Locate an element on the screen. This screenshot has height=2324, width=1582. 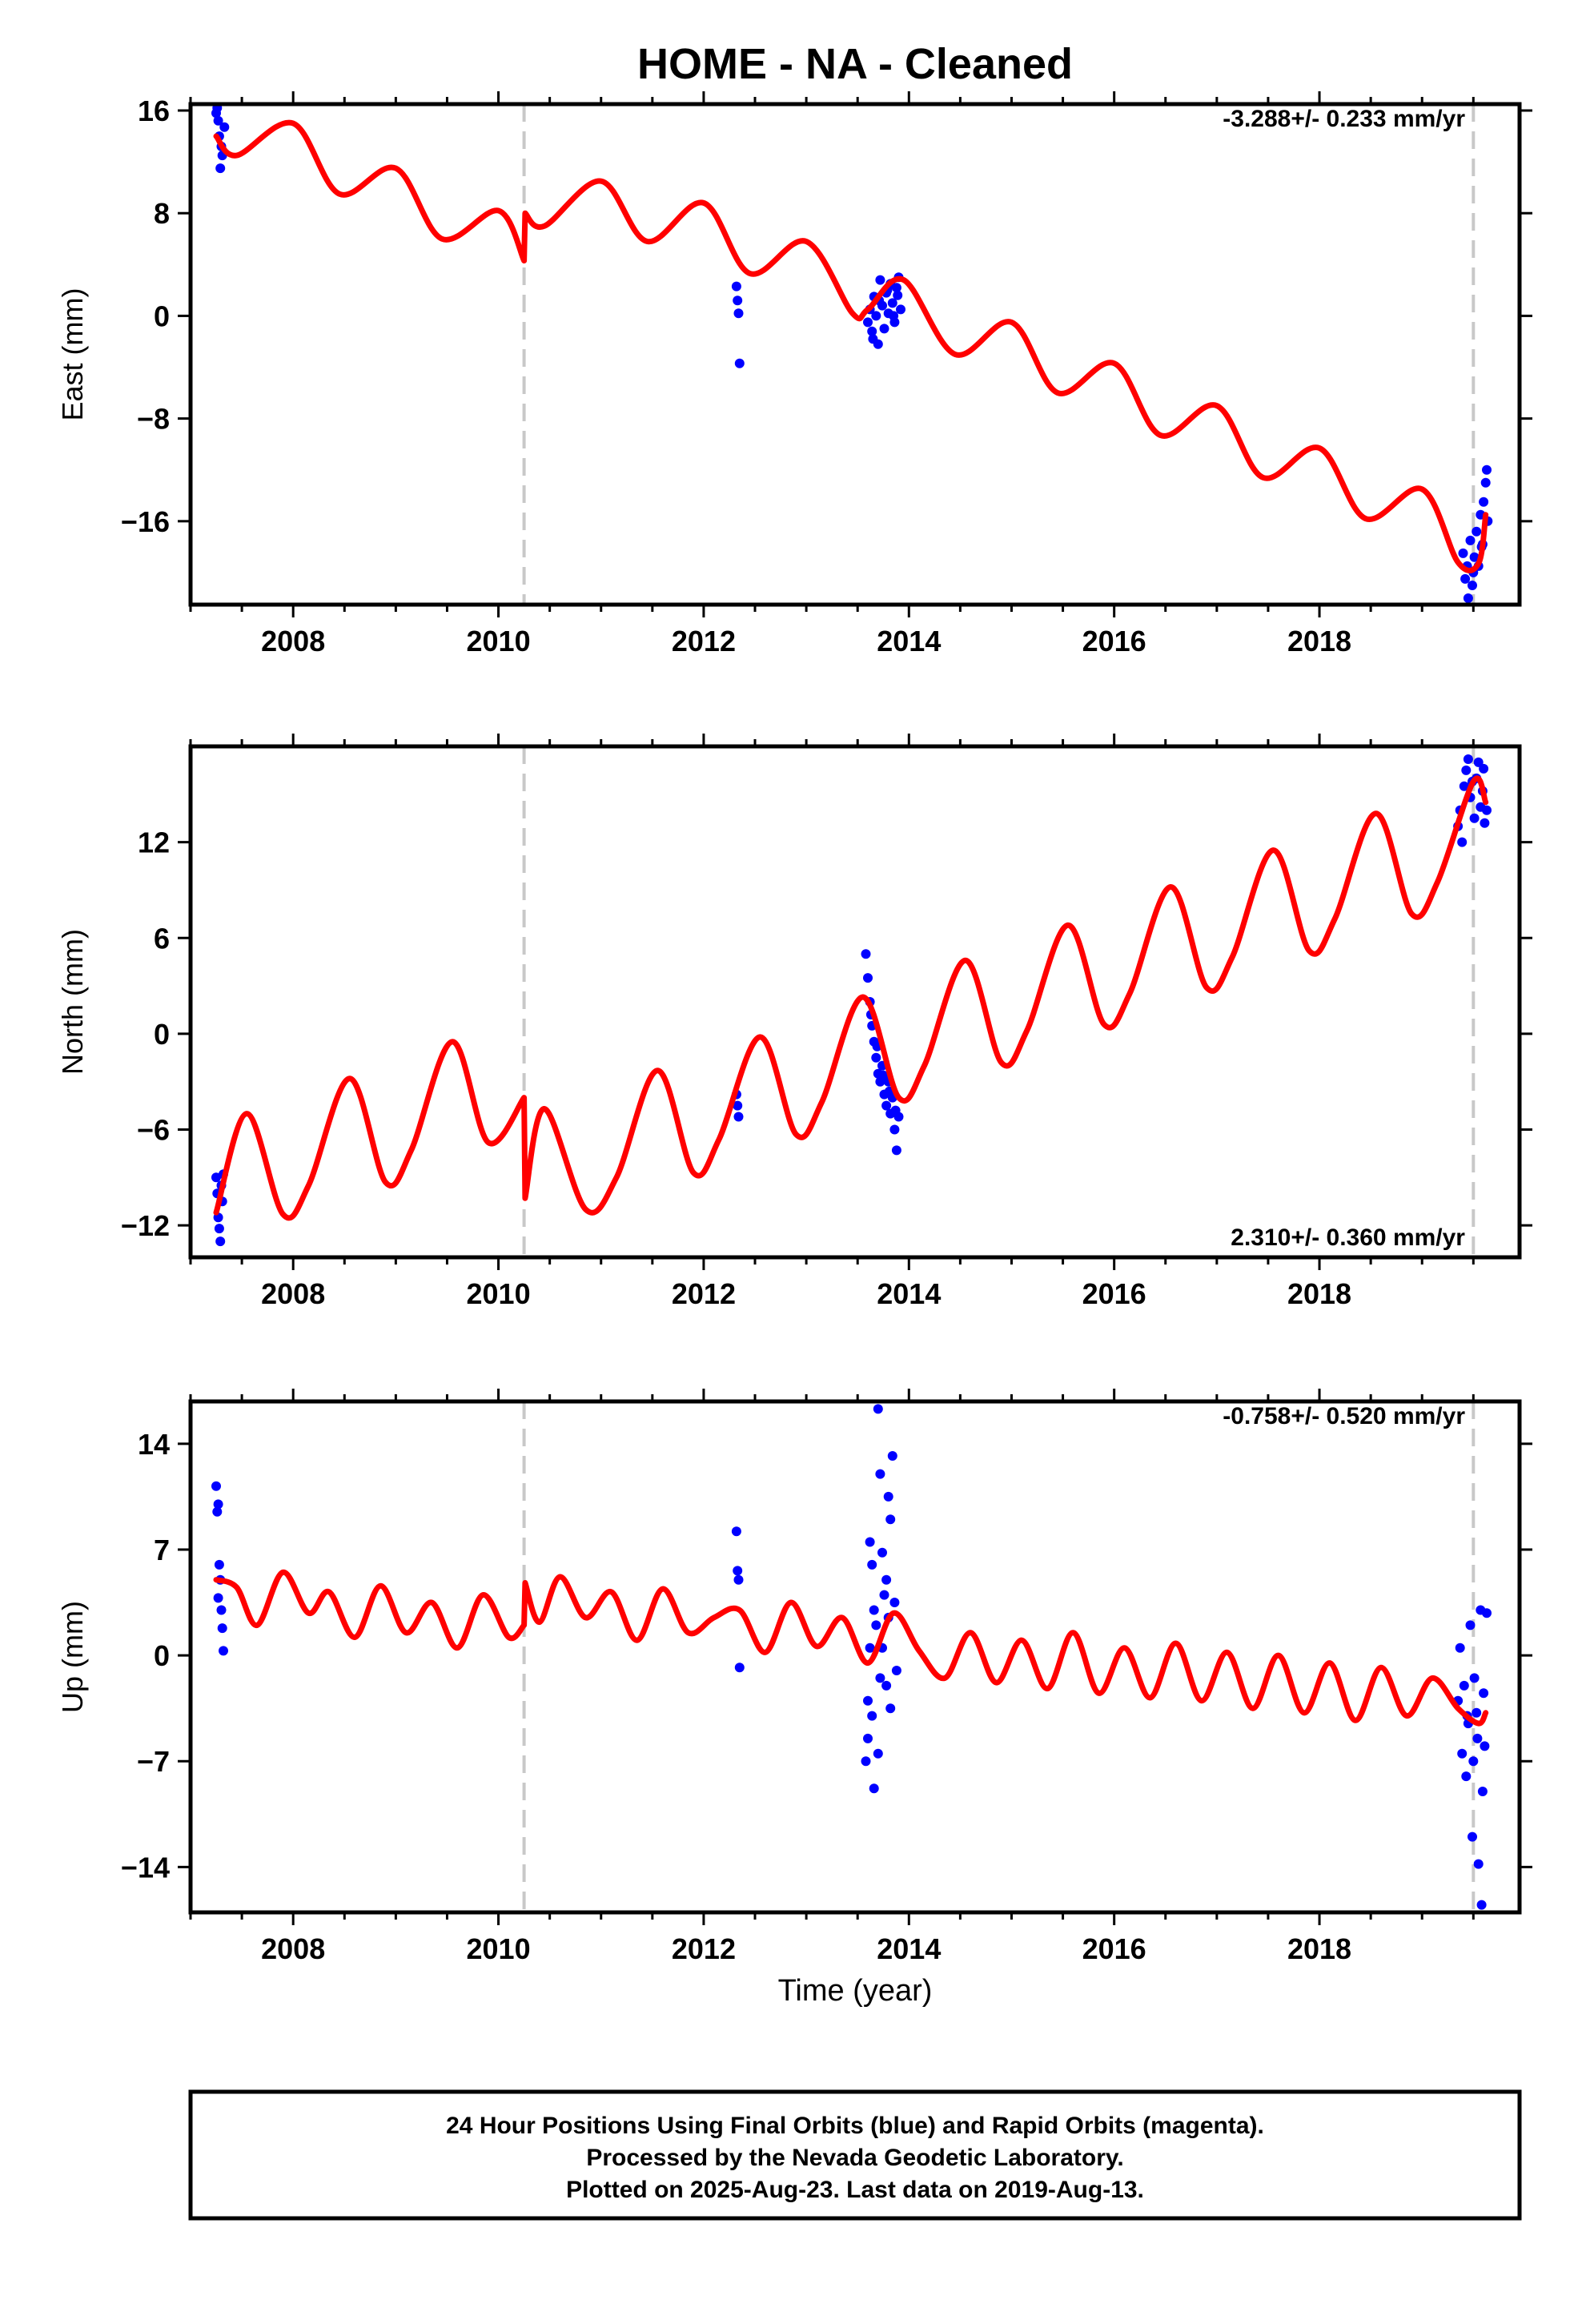
up-y-tick-label: −7 is located at coordinates (154, 1761).